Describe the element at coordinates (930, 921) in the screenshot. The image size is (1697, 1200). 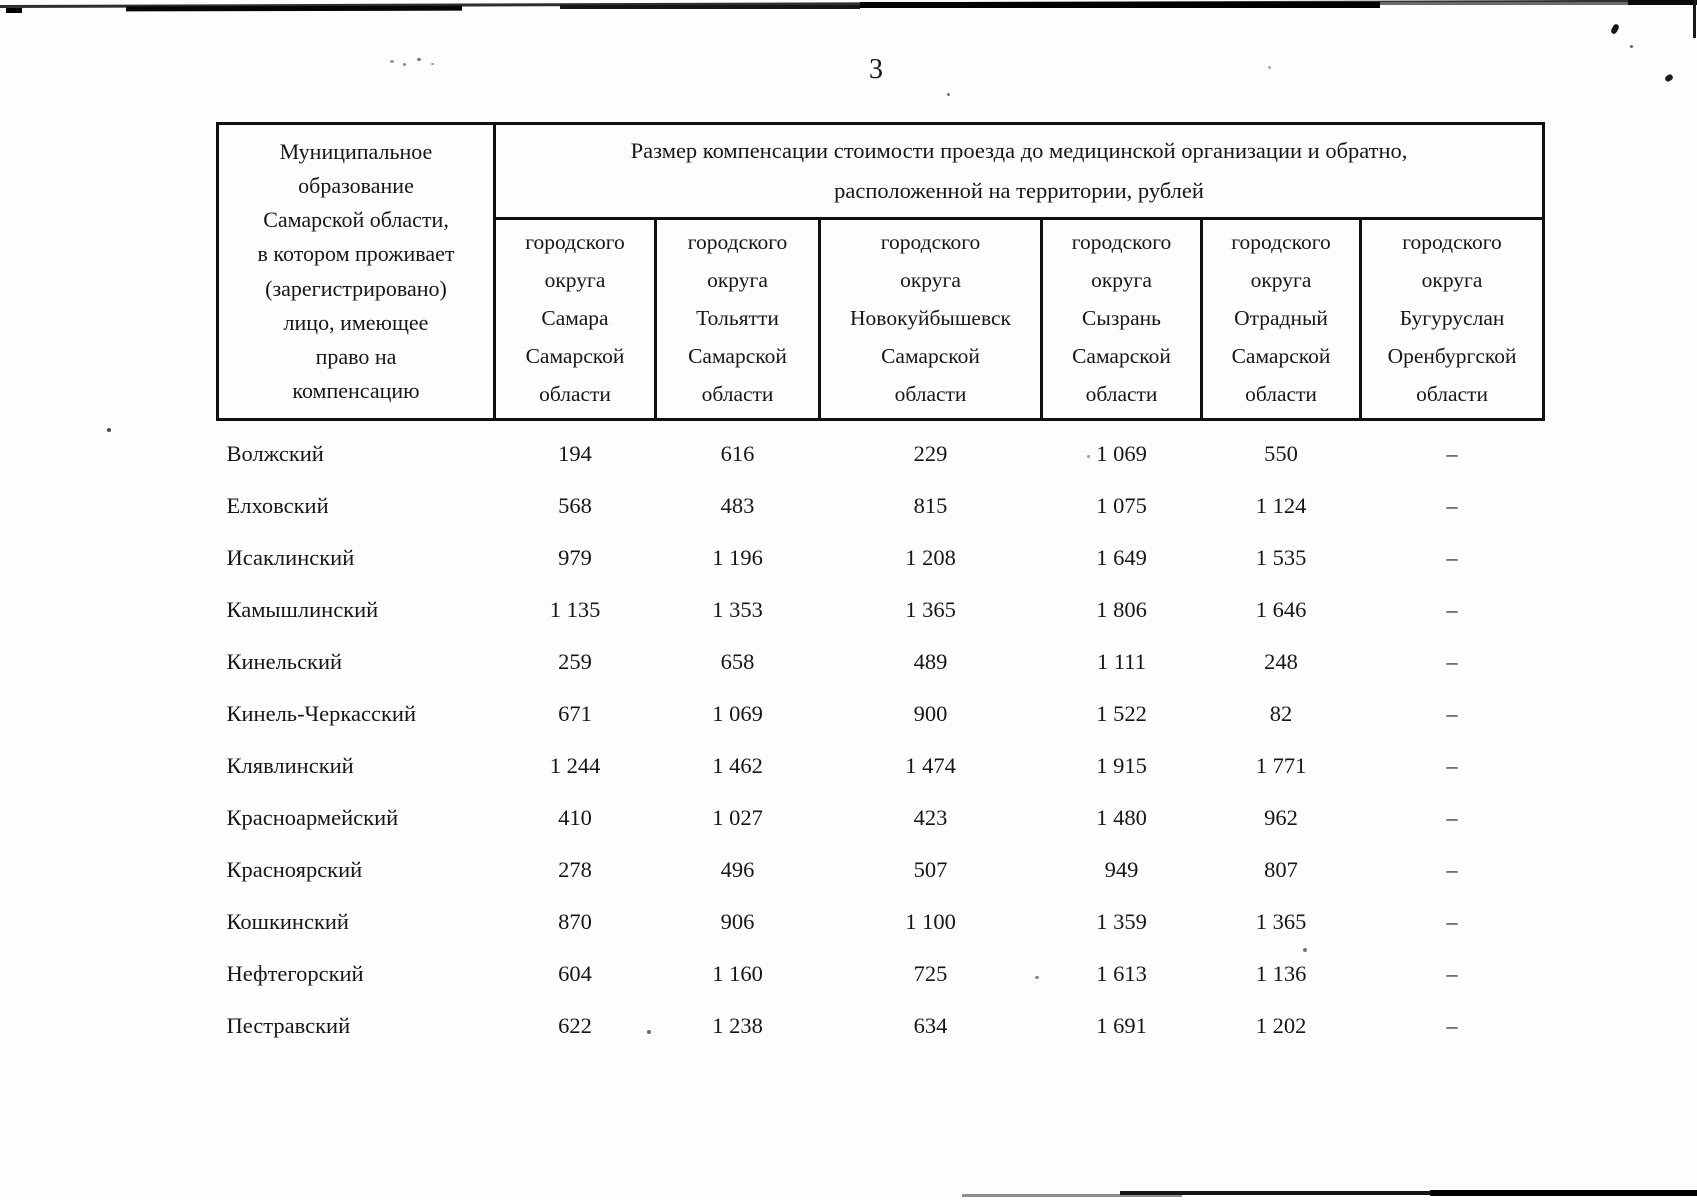
I see `compensation-value: 1 100` at that location.